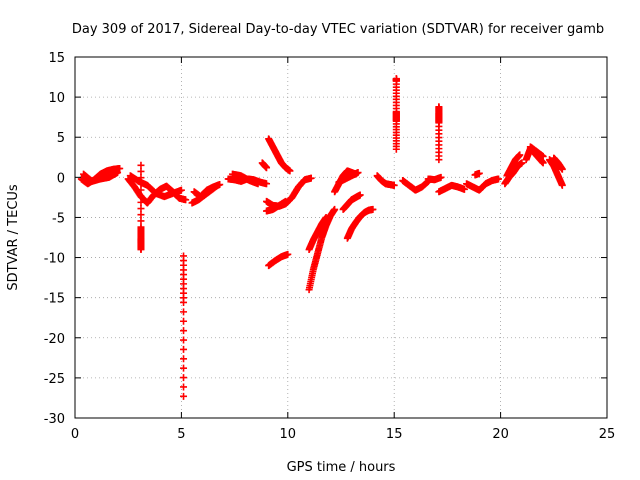 The width and height of the screenshot is (640, 480). Describe the element at coordinates (61, 138) in the screenshot. I see `y-tick-label: 5` at that location.